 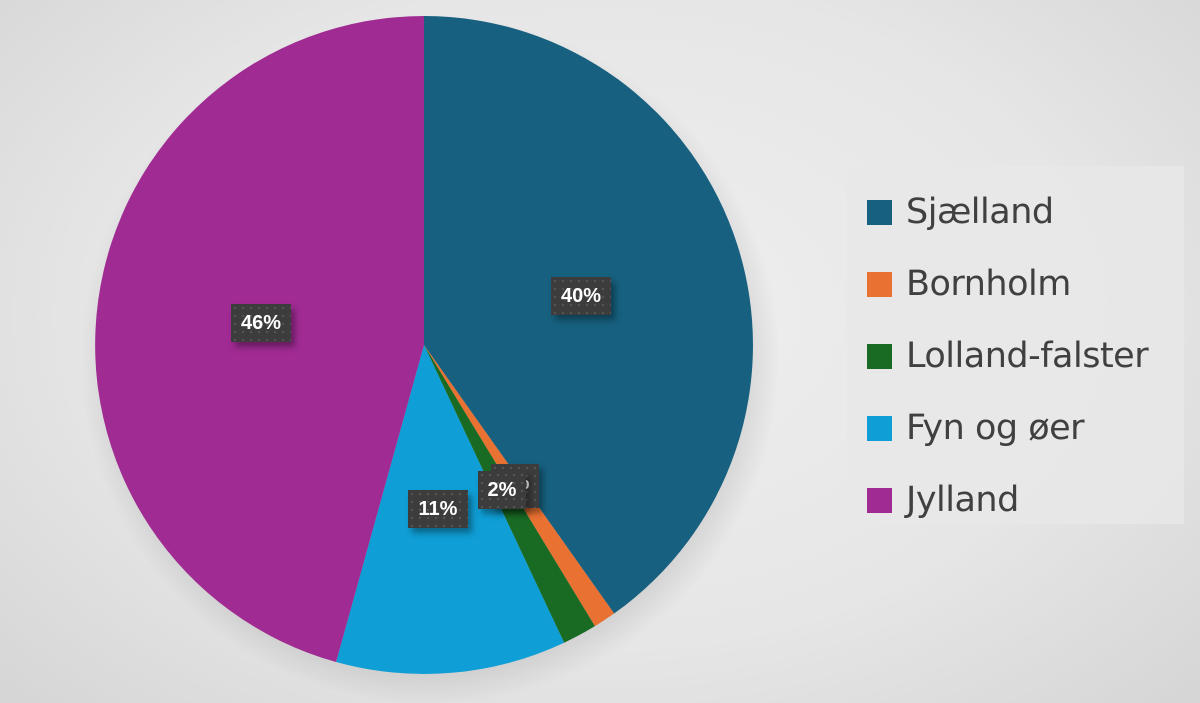 I want to click on legend-label: Bornholm, so click(x=988, y=284).